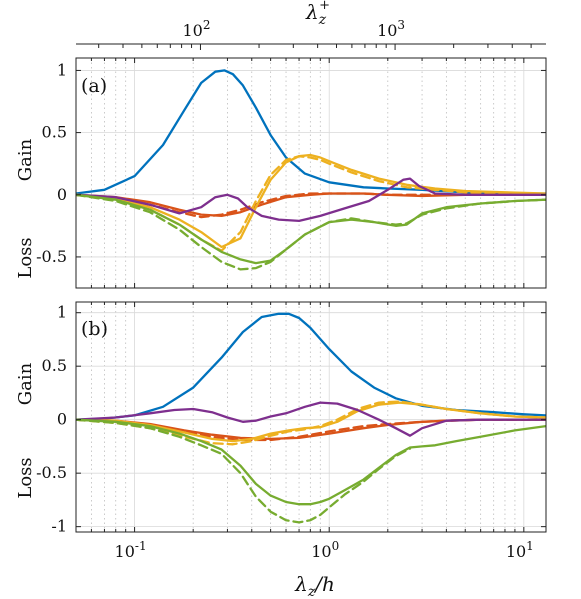 The height and width of the screenshot is (599, 581). Describe the element at coordinates (196, 29) in the screenshot. I see `top-tick-label: 10²` at that location.